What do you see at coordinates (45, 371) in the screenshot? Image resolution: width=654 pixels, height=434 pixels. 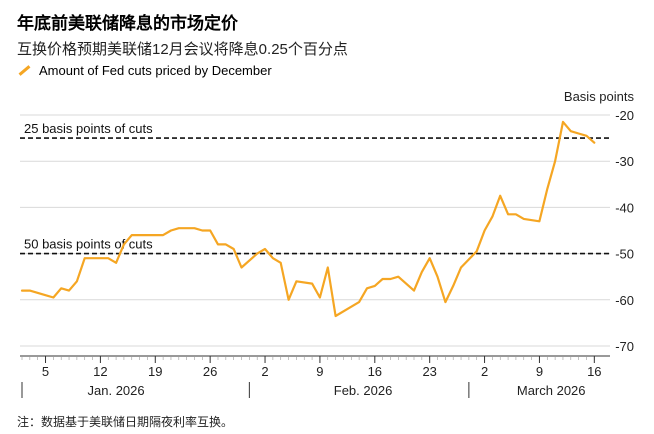 I see `x-tick-label: 5` at bounding box center [45, 371].